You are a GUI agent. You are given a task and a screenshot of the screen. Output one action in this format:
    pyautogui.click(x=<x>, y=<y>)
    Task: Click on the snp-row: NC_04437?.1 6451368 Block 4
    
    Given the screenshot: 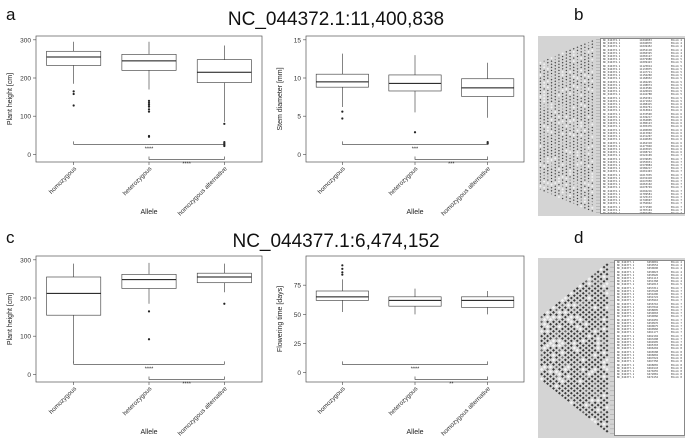 What is the action you would take?
    pyautogui.click(x=649, y=281)
    